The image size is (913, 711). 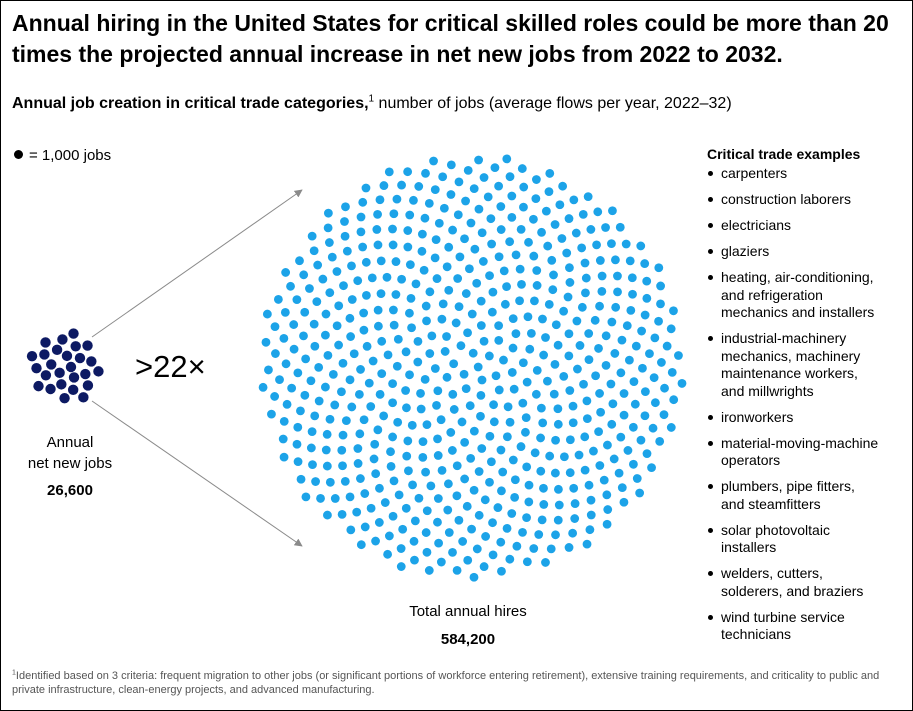 What do you see at coordinates (197, 263) in the screenshot?
I see `connector-arrow-top` at bounding box center [197, 263].